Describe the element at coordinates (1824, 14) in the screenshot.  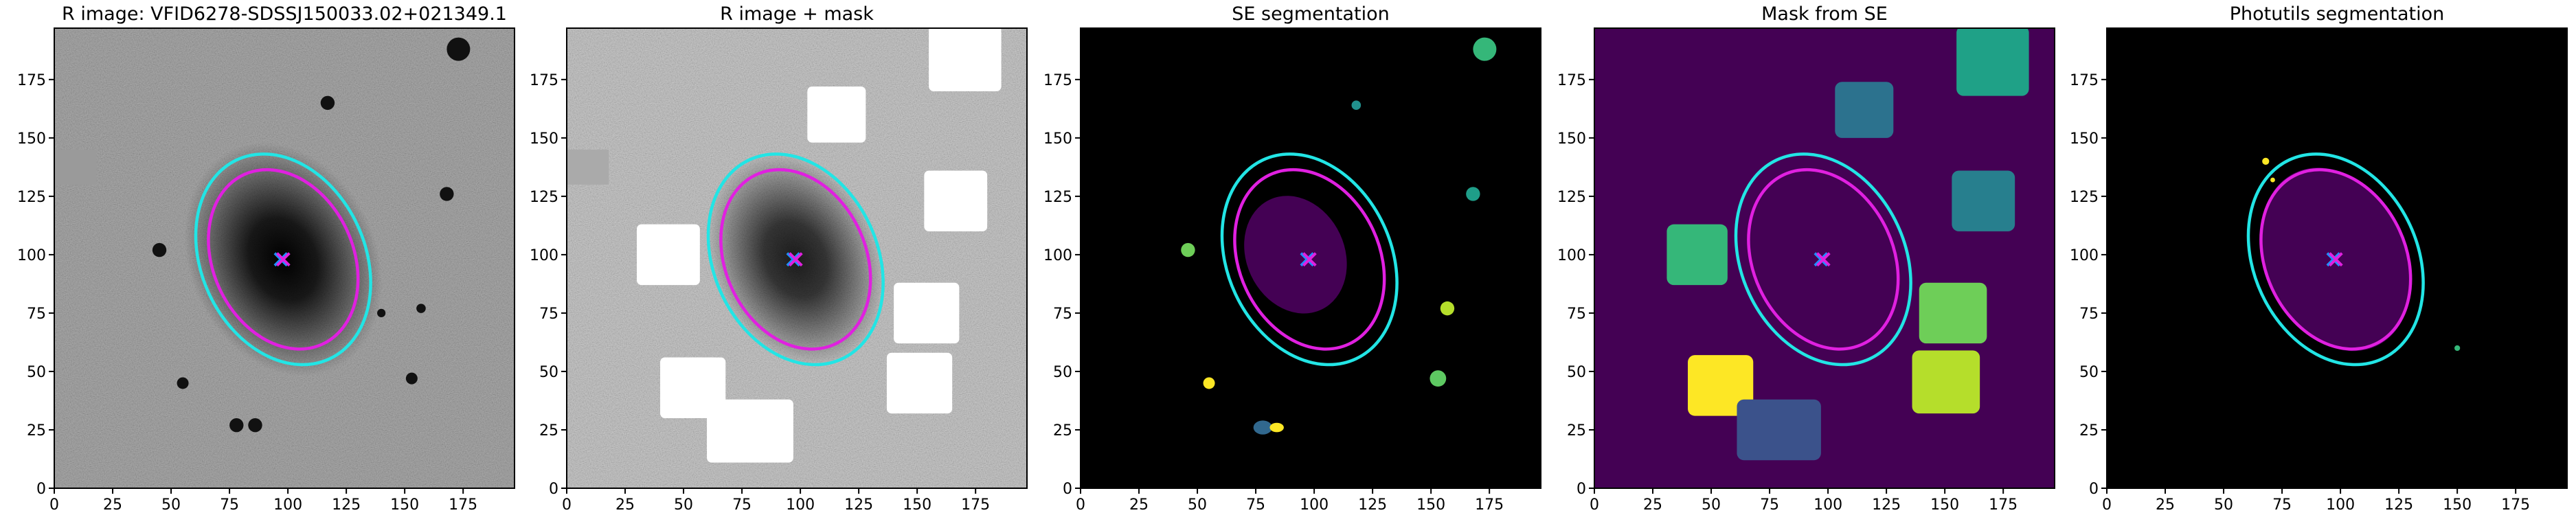
I see `panel-title: Mask from SE` at that location.